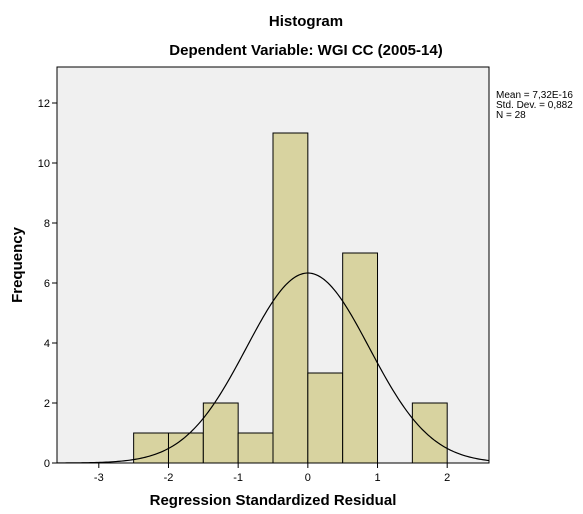 The image size is (583, 514). Describe the element at coordinates (99, 478) in the screenshot. I see `x-tick-label--3: -3` at that location.